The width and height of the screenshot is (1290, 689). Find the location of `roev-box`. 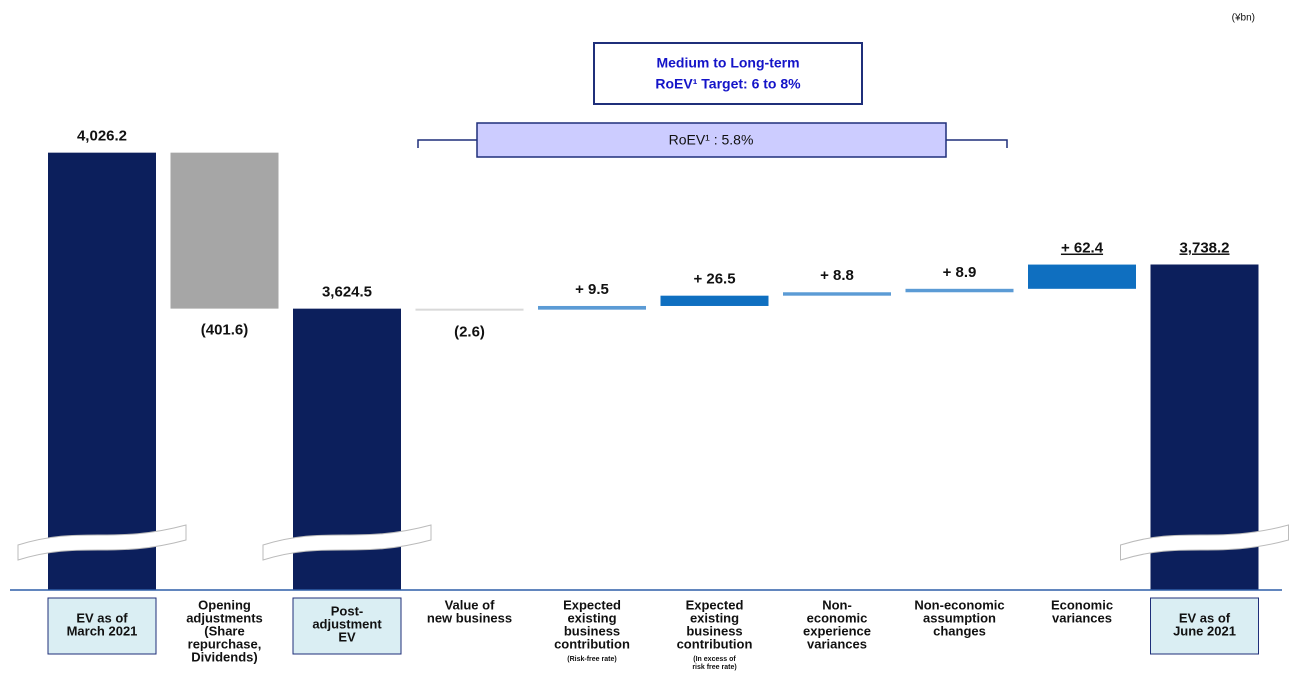

roev-box is located at coordinates (711, 140).